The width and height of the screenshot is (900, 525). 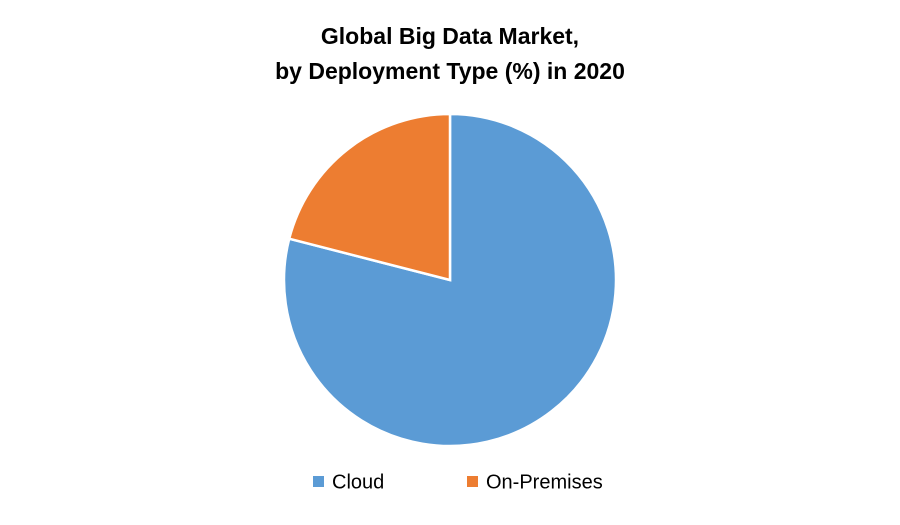 What do you see at coordinates (544, 482) in the screenshot?
I see `legend-label: On-Premises` at bounding box center [544, 482].